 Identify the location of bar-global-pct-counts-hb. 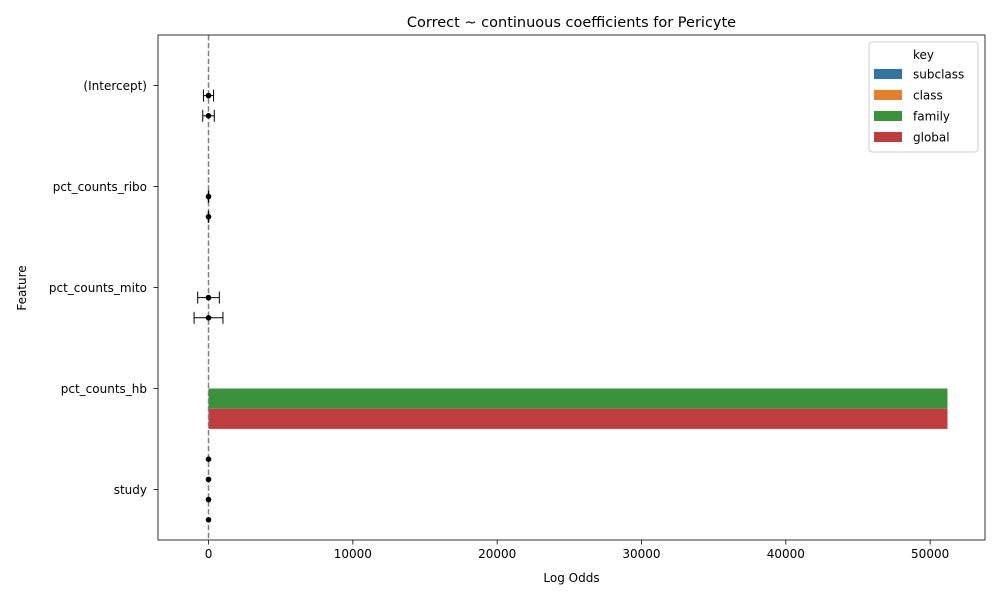
(578, 418).